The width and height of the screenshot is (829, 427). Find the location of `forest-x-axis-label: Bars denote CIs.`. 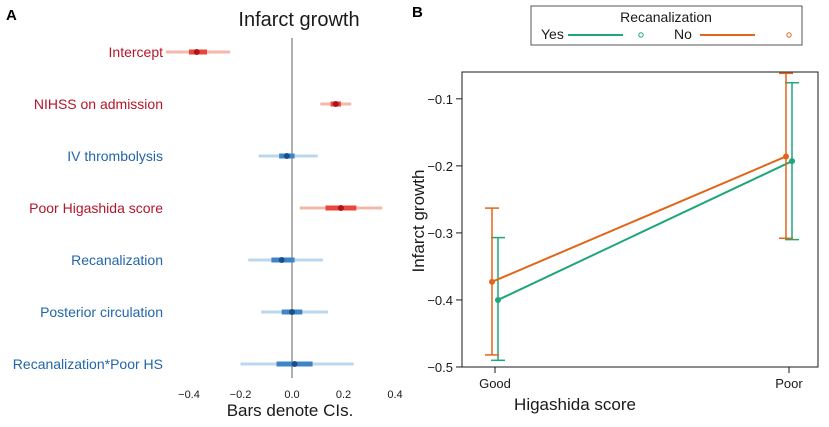

forest-x-axis-label: Bars denote CIs. is located at coordinates (290, 410).